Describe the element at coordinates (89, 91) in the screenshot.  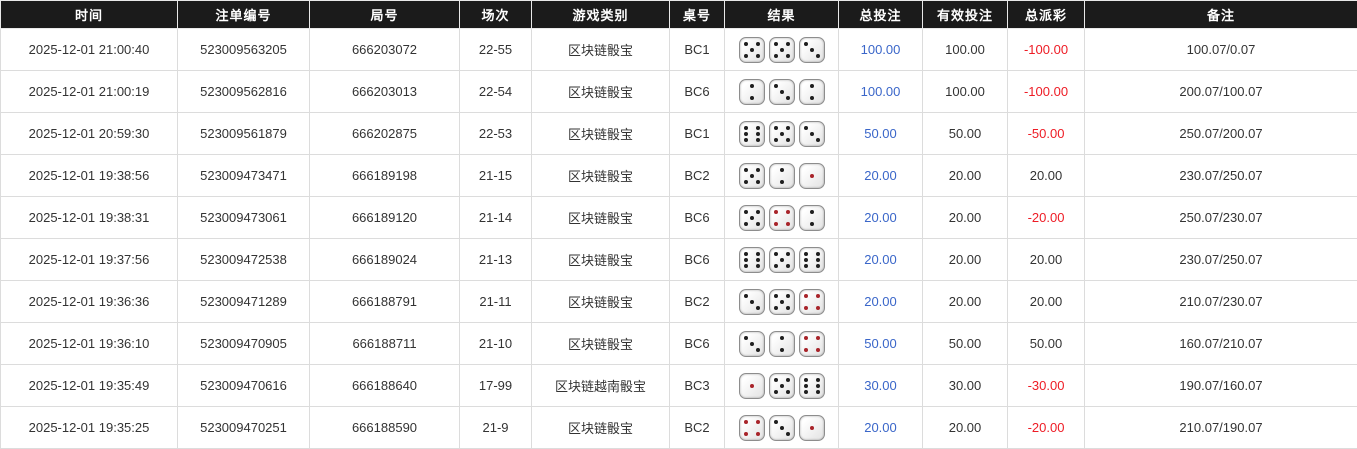
I see `cell-time: 2025-12-01 21:00:19` at that location.